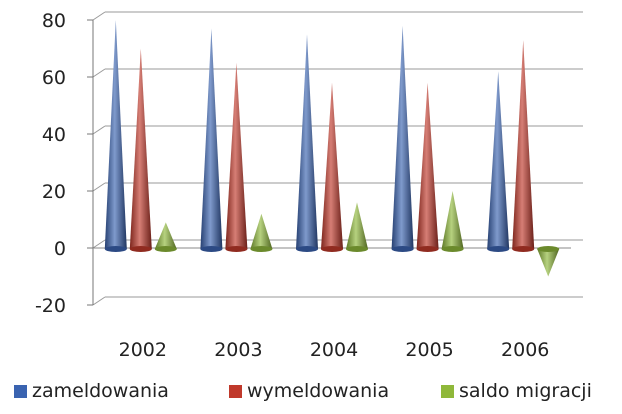  Describe the element at coordinates (54, 78) in the screenshot. I see `y-tick-label: 60` at that location.